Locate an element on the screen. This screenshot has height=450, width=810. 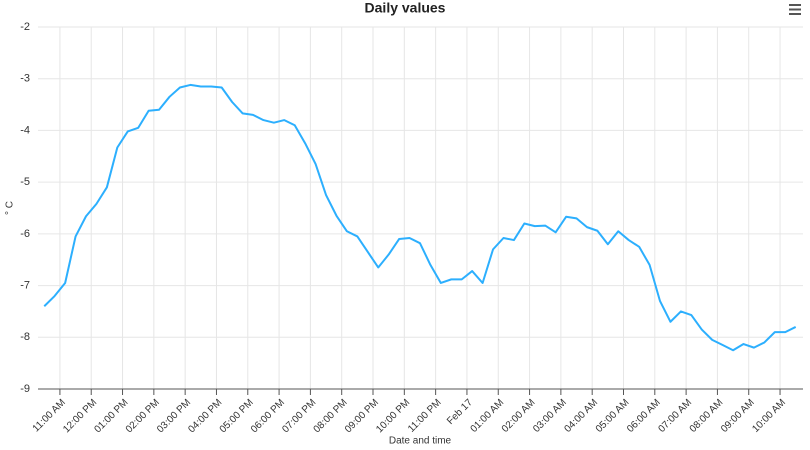
x-tick-label: 07:00 AM is located at coordinates (675, 416).